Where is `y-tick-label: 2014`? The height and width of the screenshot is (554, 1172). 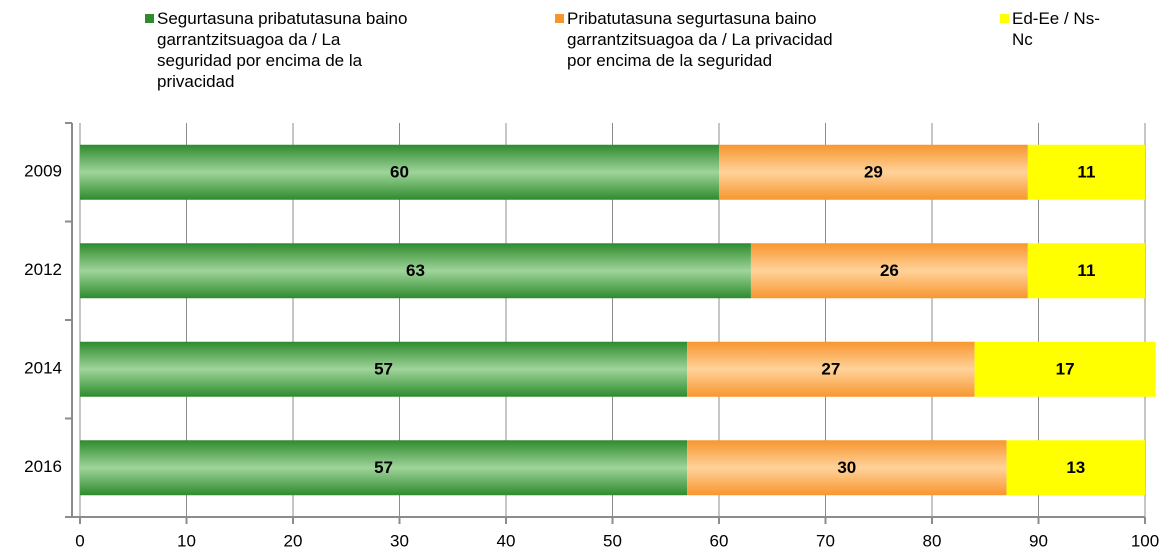 y-tick-label: 2014 is located at coordinates (43, 368).